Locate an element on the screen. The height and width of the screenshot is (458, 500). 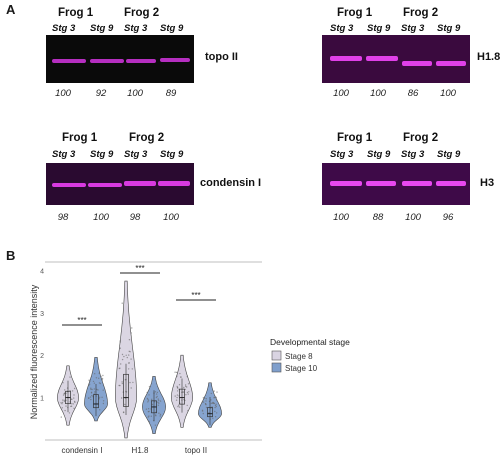
protein-label: condensin I is located at coordinates (231, 183).